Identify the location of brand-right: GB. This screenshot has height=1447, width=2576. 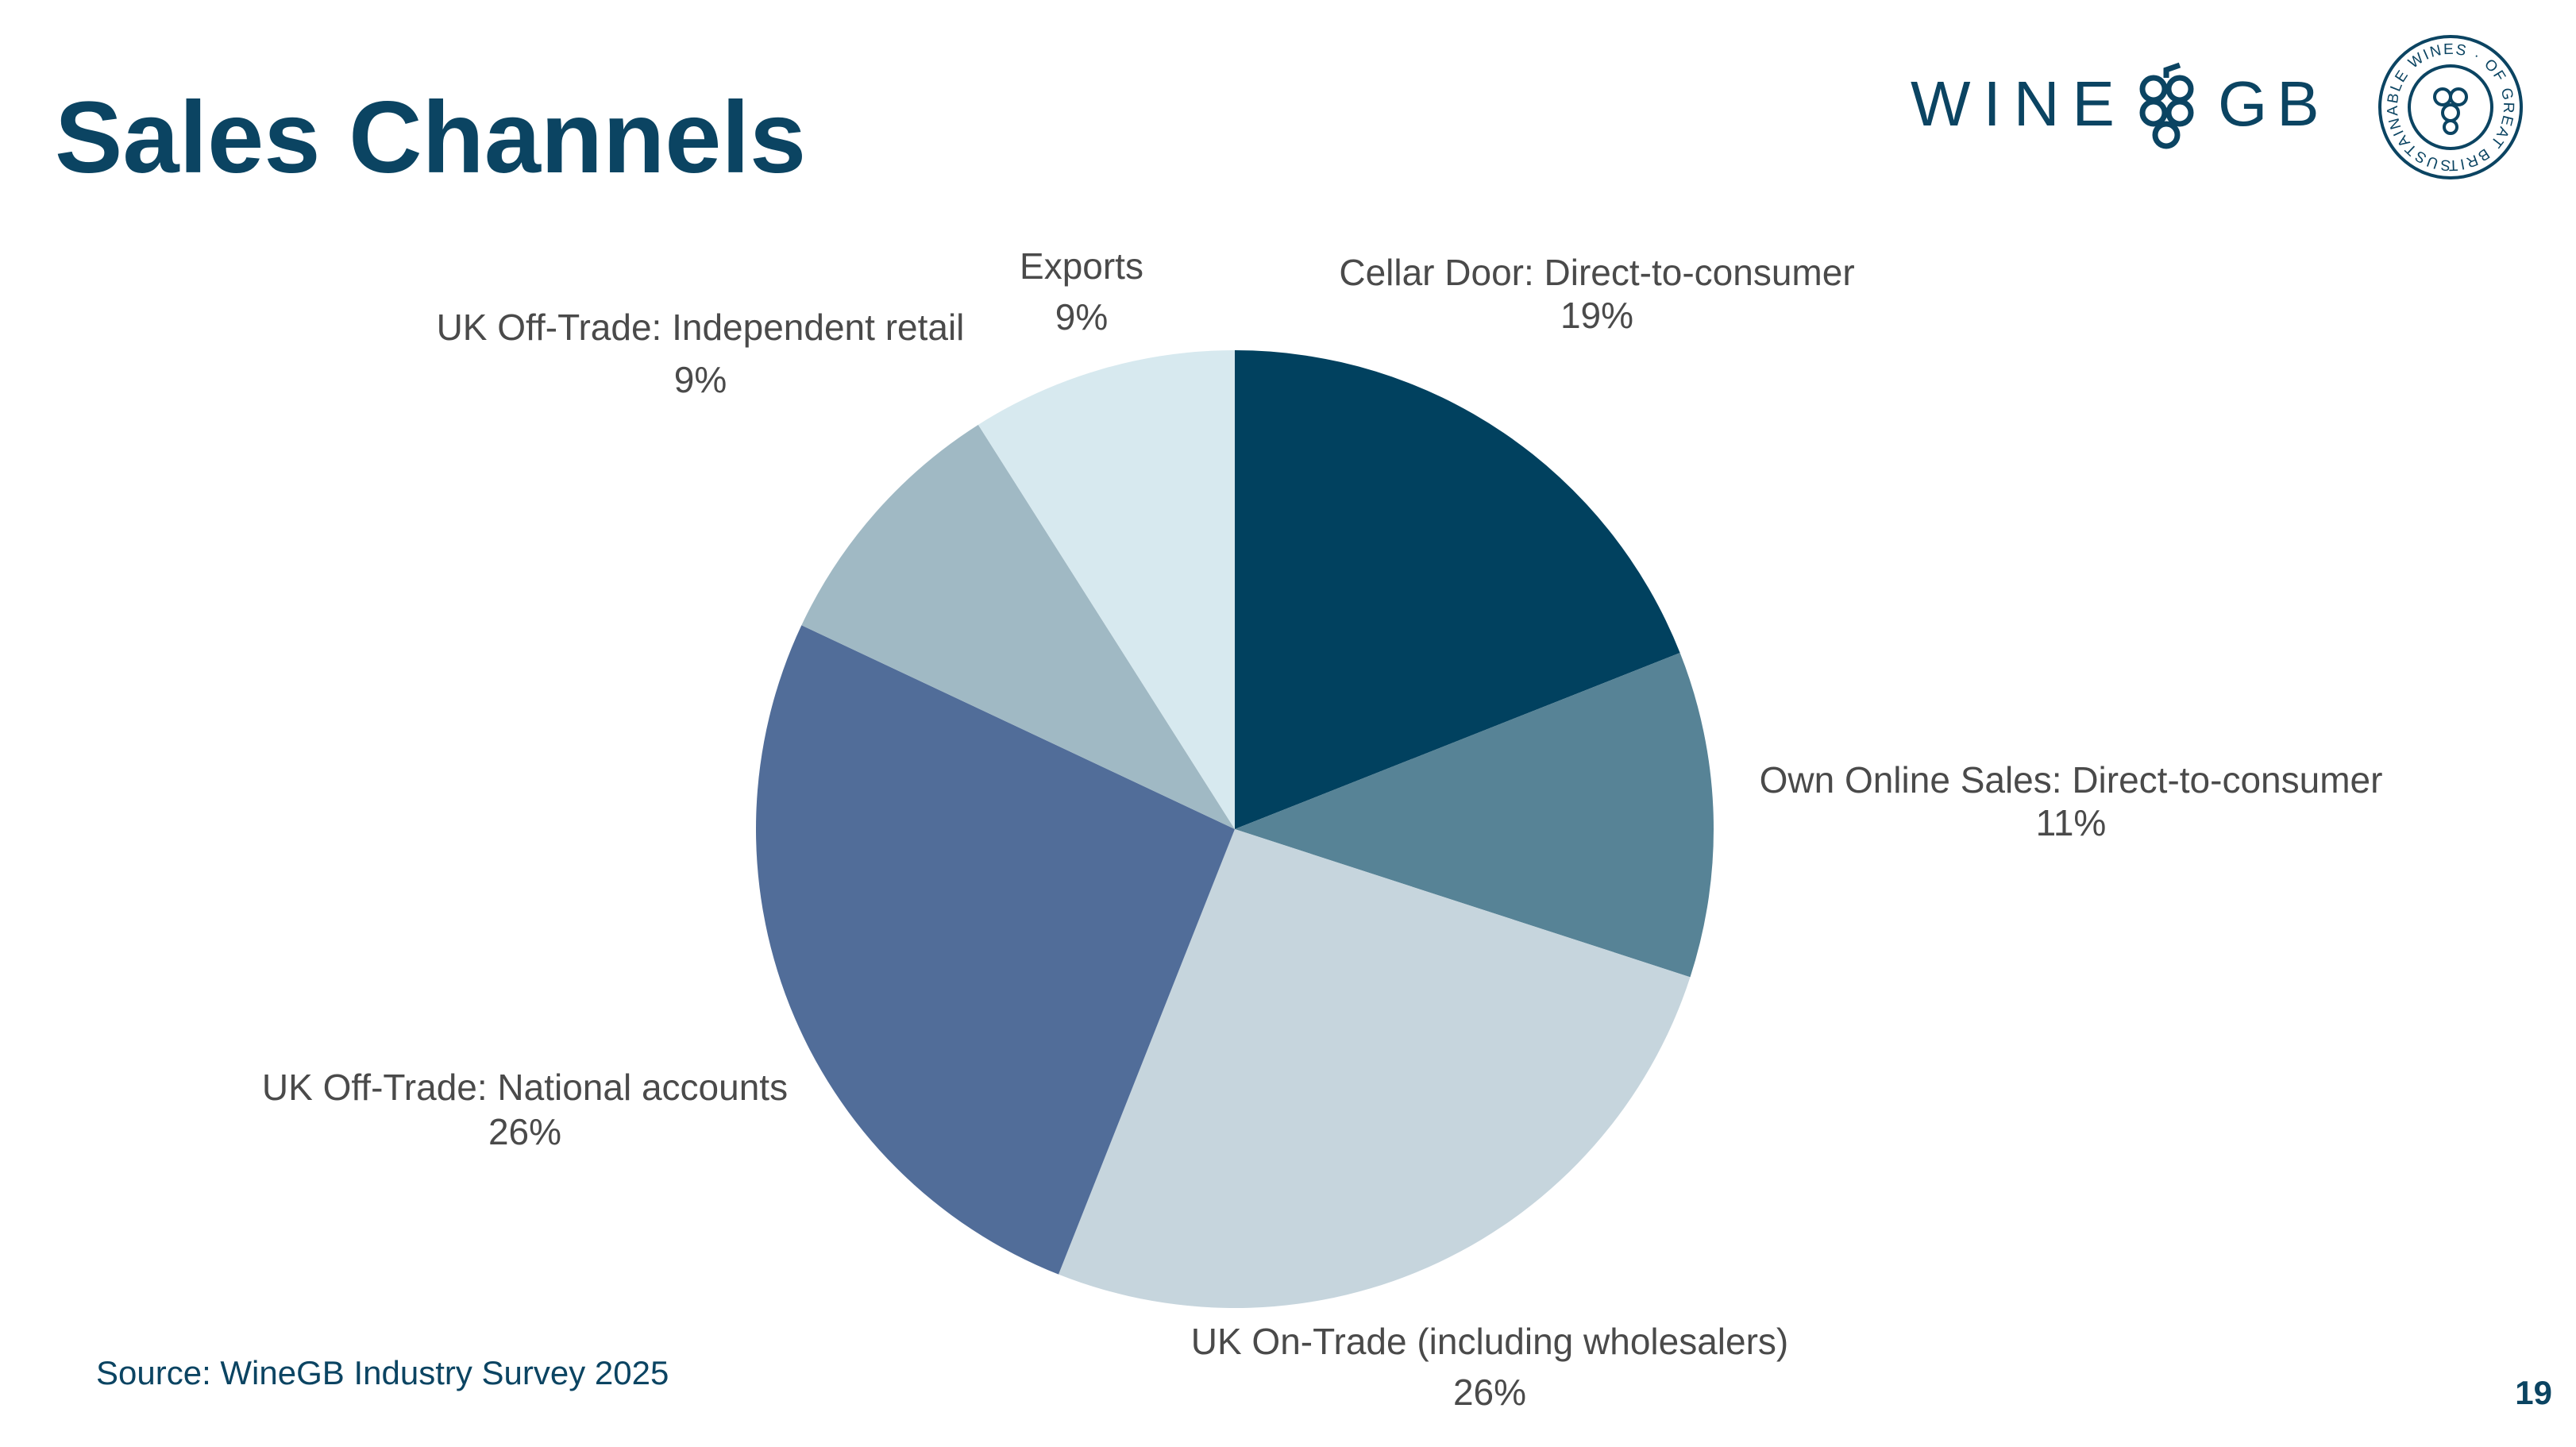
(2273, 103).